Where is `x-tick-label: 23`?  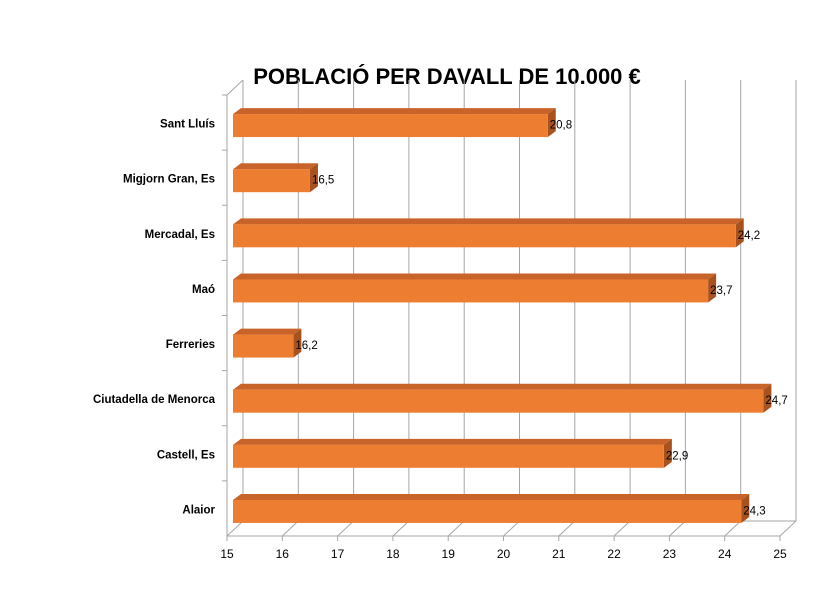 x-tick-label: 23 is located at coordinates (670, 554).